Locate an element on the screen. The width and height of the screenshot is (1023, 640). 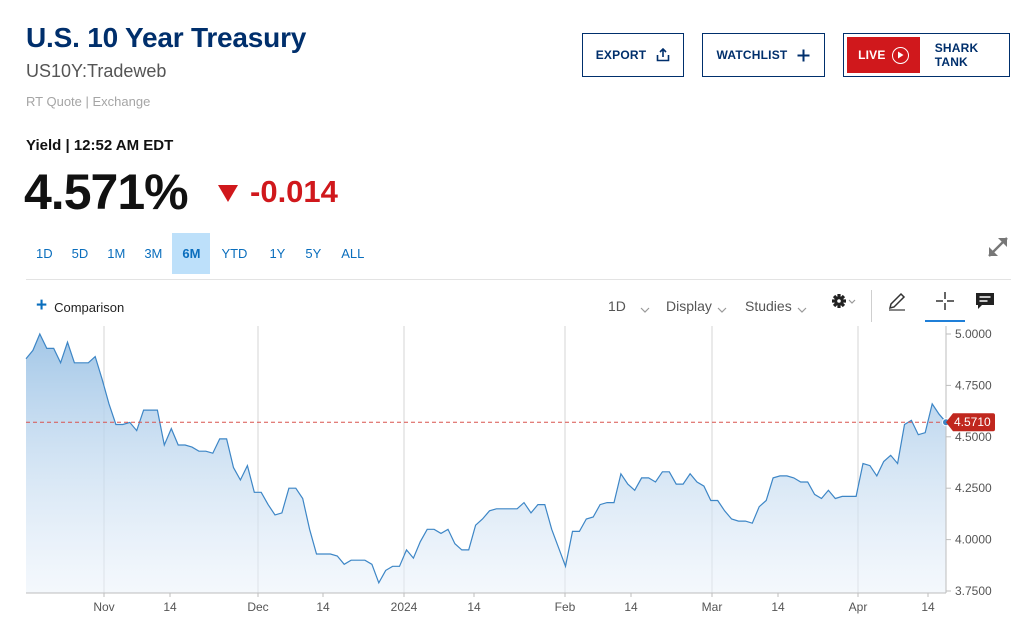
y-tick-label: 4.2500 is located at coordinates (973, 488).